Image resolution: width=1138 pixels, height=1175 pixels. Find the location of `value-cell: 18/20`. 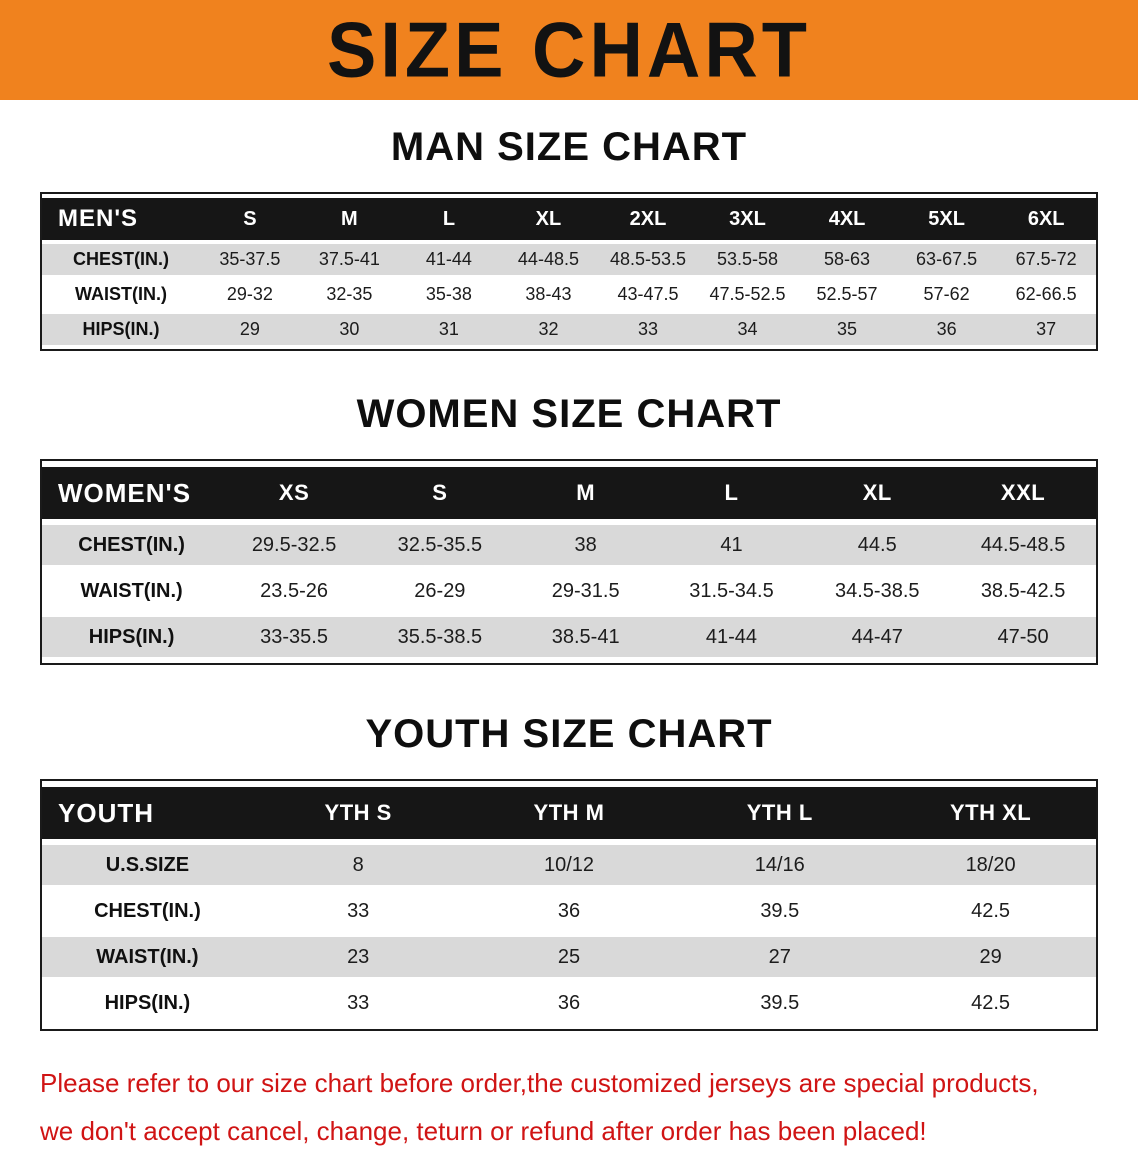

value-cell: 18/20 is located at coordinates (990, 865).